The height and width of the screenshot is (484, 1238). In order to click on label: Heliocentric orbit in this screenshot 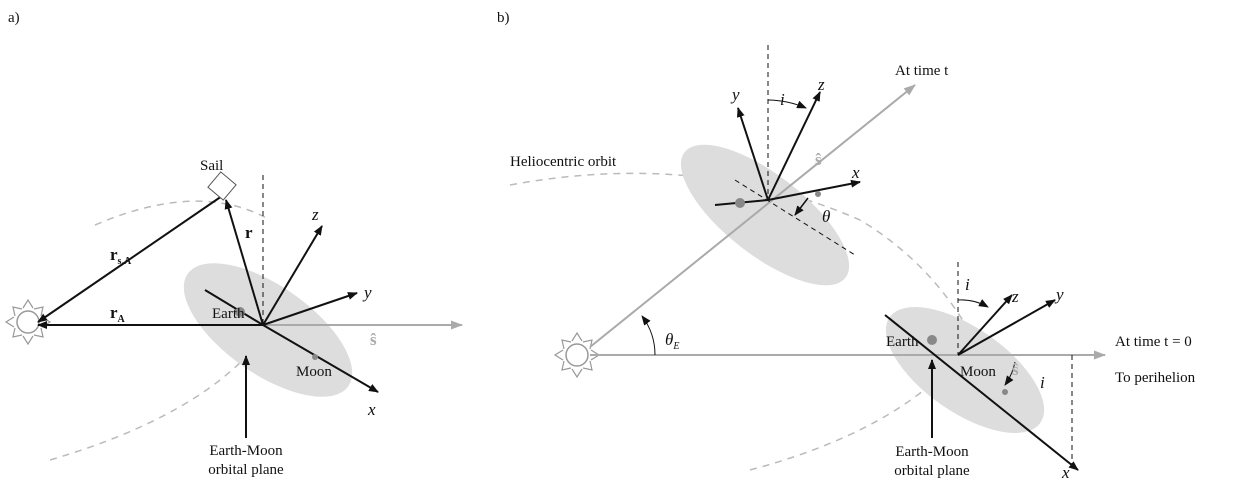, I will do `click(563, 162)`.